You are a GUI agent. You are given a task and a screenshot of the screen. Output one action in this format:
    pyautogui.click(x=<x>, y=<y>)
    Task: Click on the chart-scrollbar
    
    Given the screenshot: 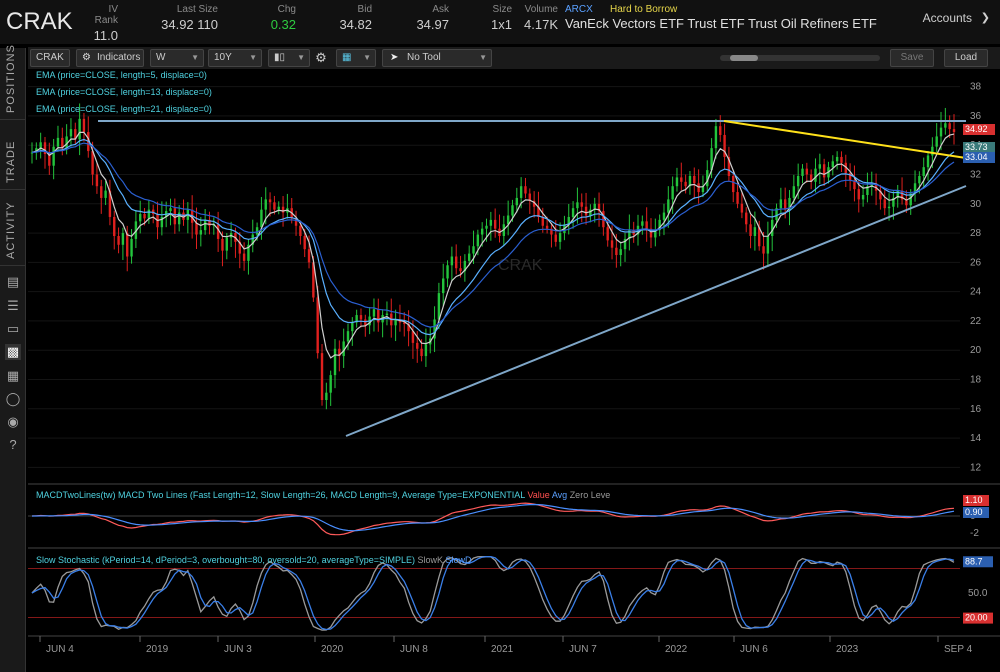 What is the action you would take?
    pyautogui.click(x=800, y=58)
    